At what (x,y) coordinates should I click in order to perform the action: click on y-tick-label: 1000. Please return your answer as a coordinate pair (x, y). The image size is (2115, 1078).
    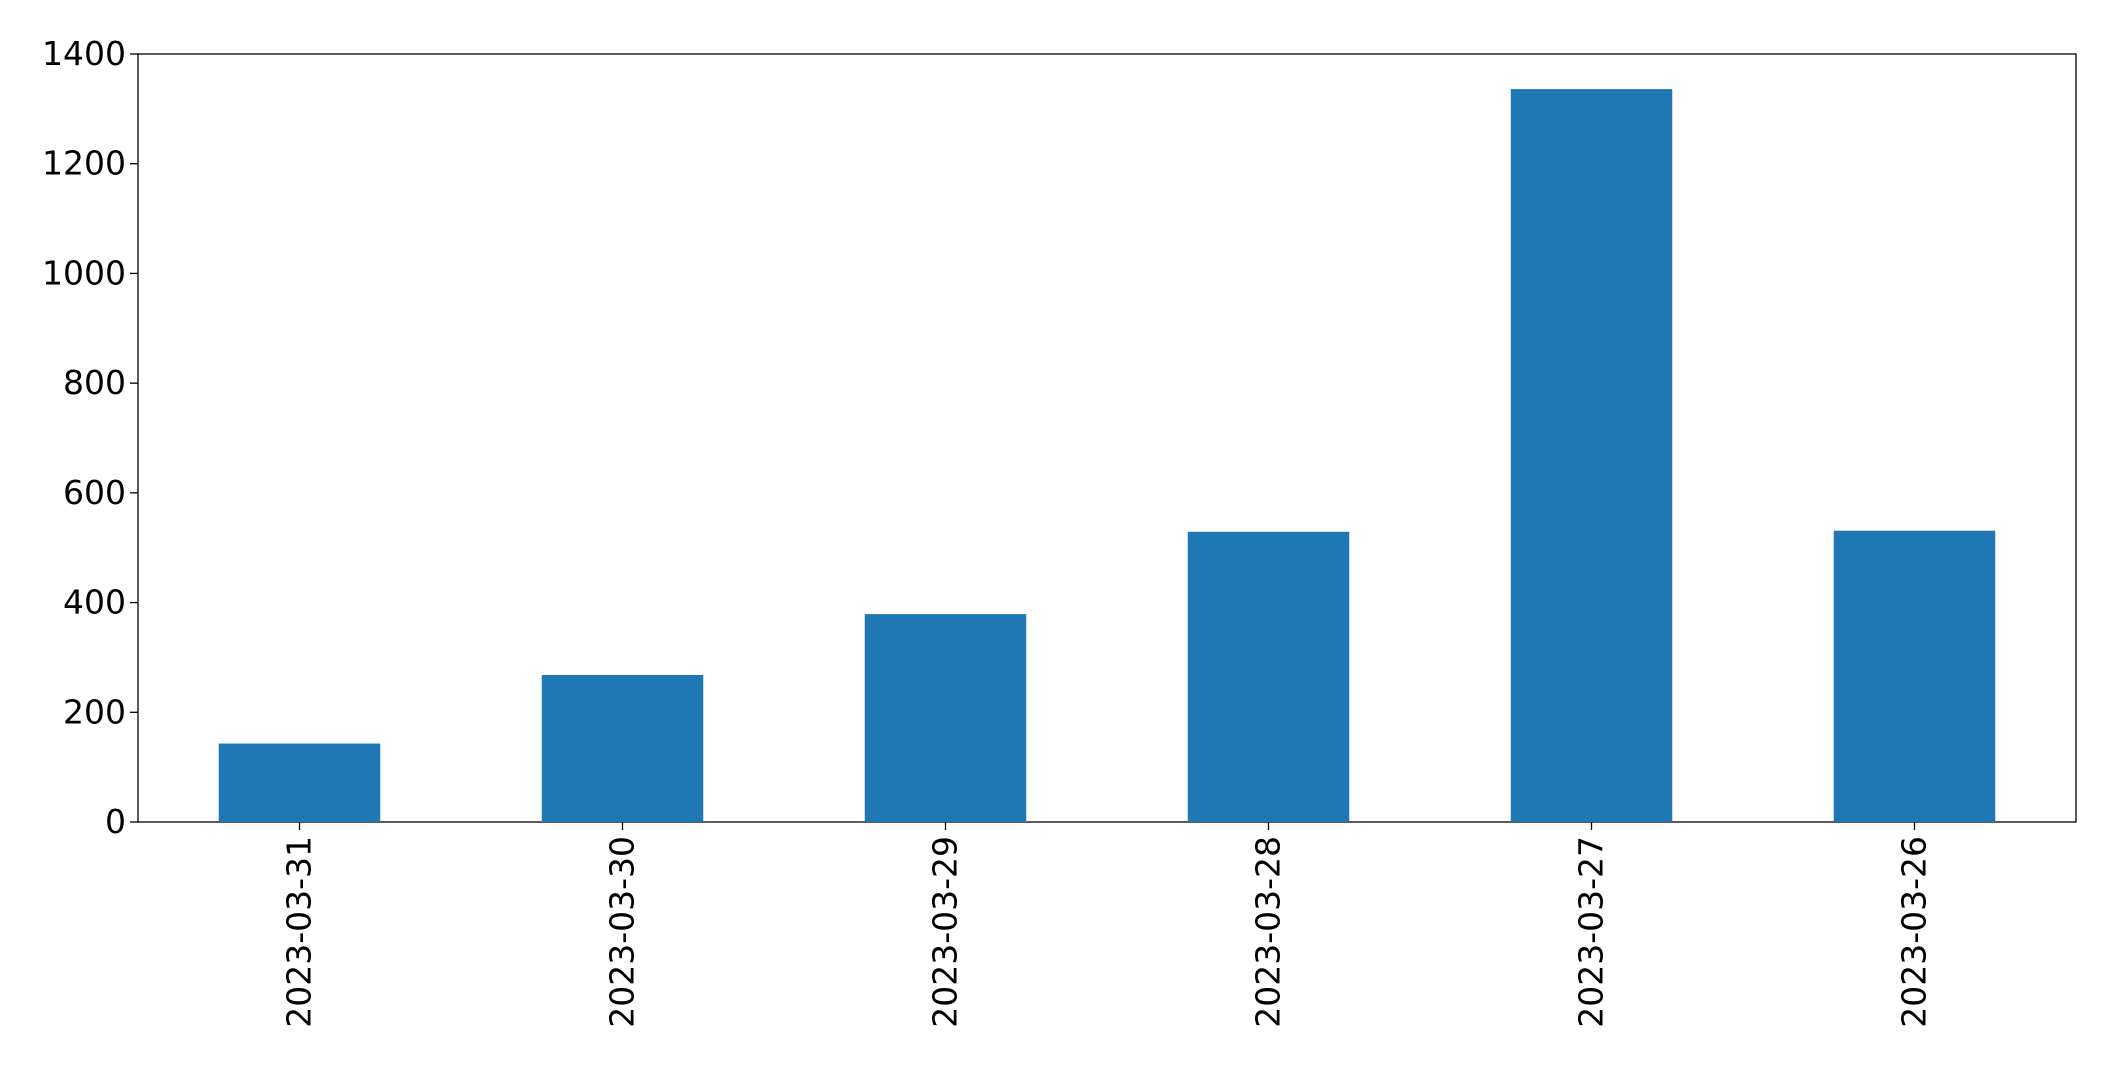
    Looking at the image, I should click on (84, 272).